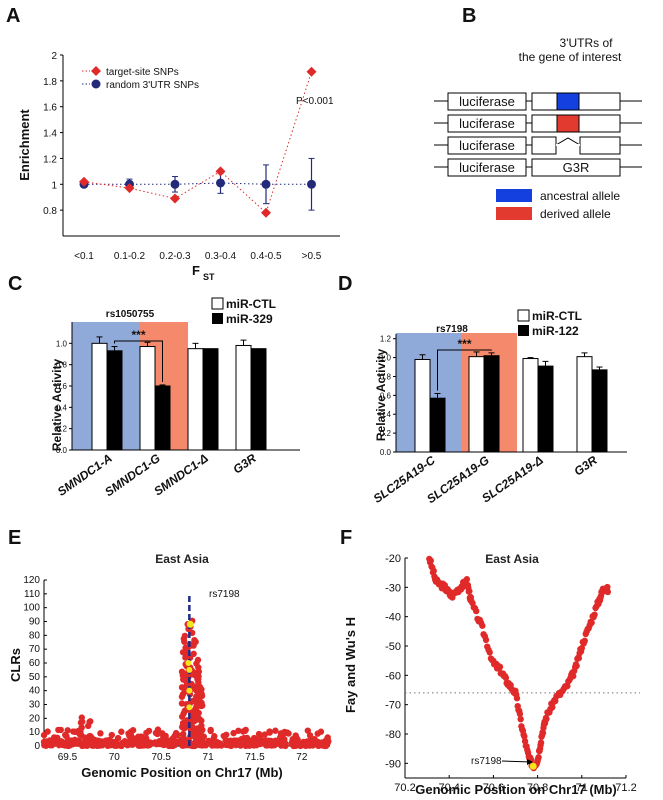 The height and width of the screenshot is (800, 663). What do you see at coordinates (533, 766) in the screenshot?
I see `panel-f-highlight-point` at bounding box center [533, 766].